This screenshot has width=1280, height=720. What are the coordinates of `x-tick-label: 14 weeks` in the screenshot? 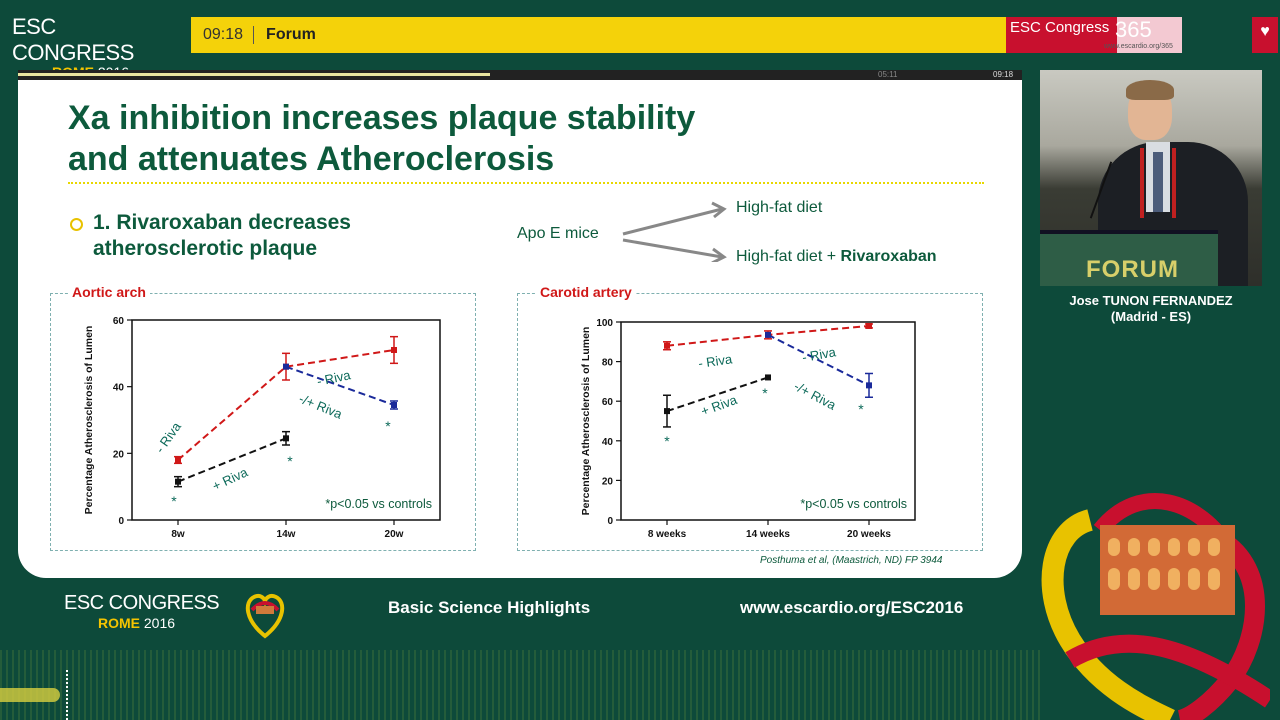 It's located at (768, 534).